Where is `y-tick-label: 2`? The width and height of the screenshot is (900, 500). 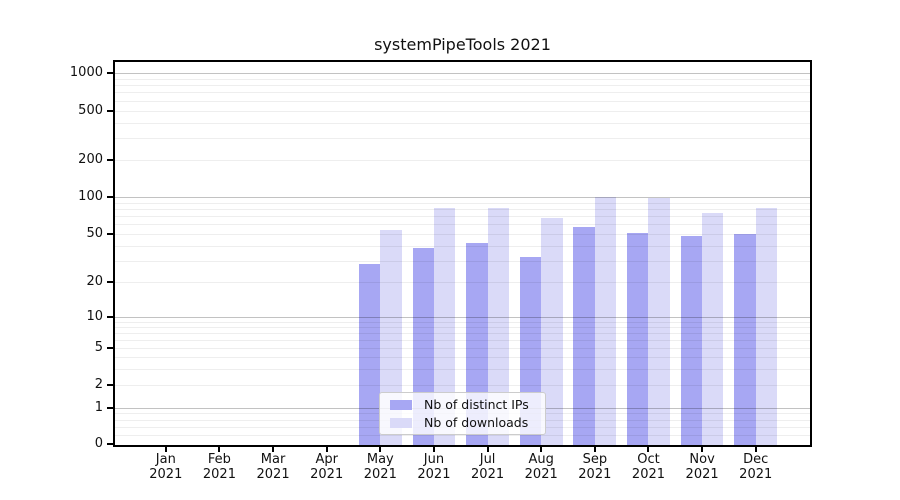
y-tick-label: 2 is located at coordinates (98, 384).